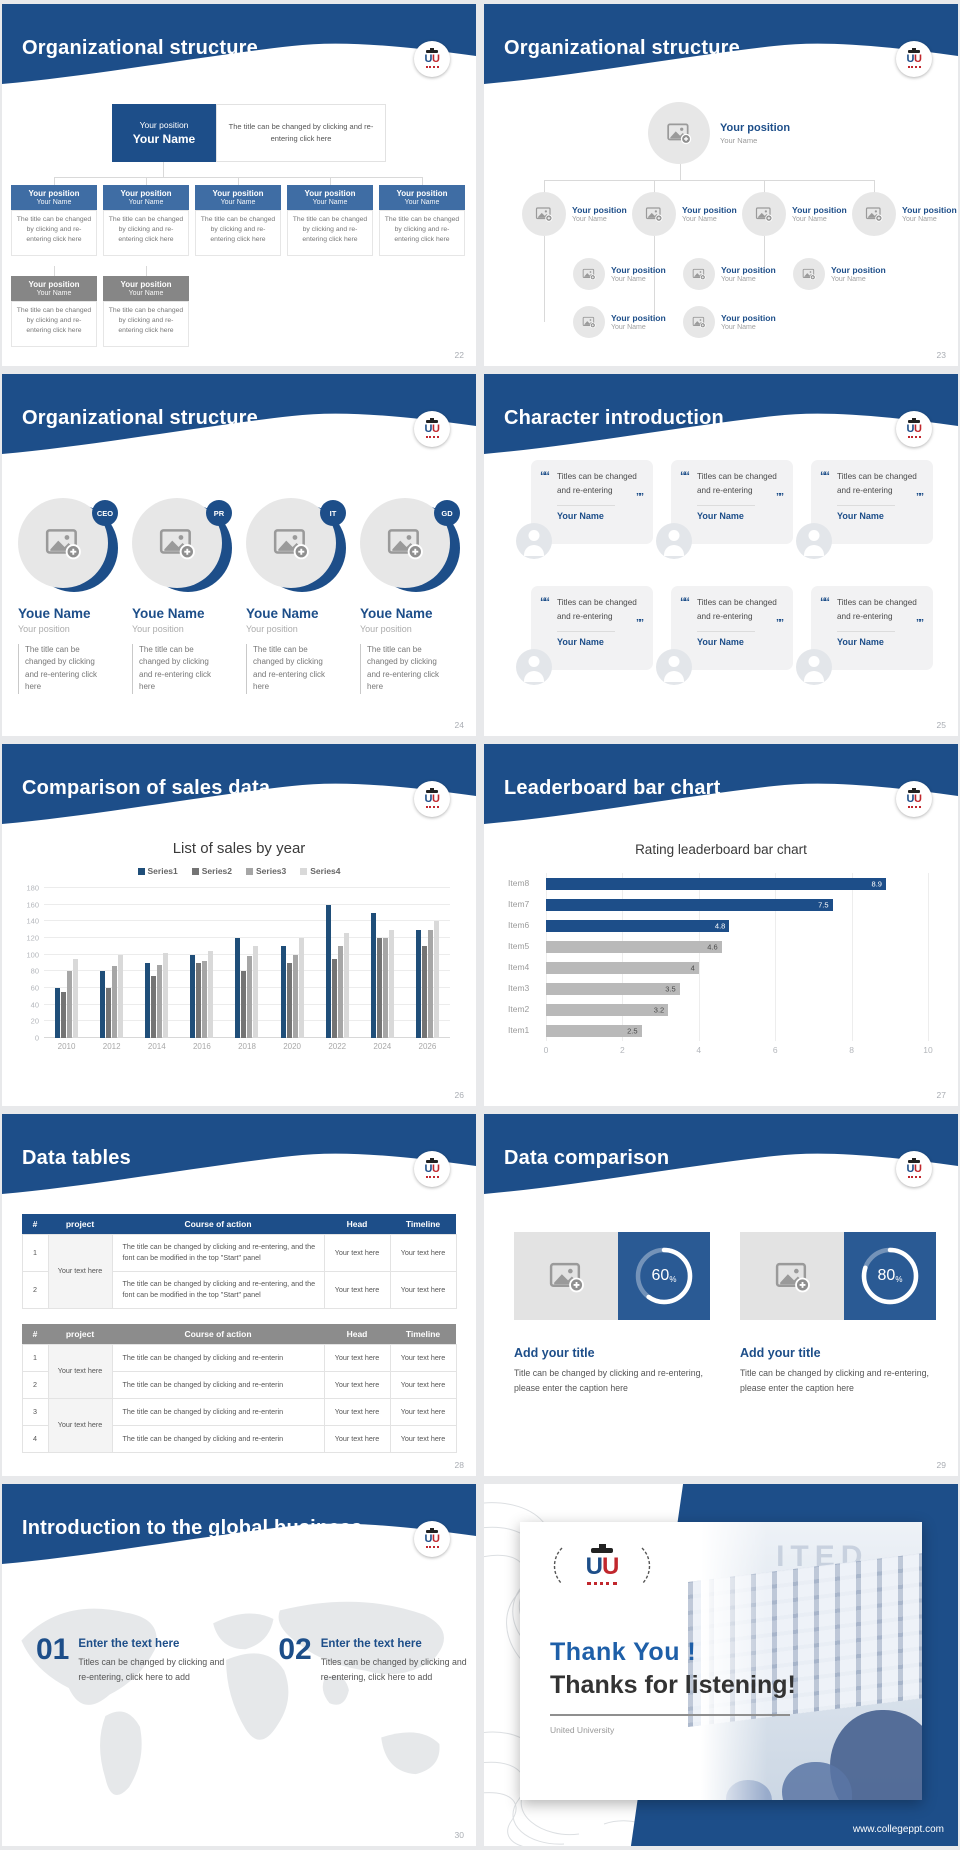 This screenshot has height=1850, width=960. I want to click on bar-series3-2026, so click(430, 983).